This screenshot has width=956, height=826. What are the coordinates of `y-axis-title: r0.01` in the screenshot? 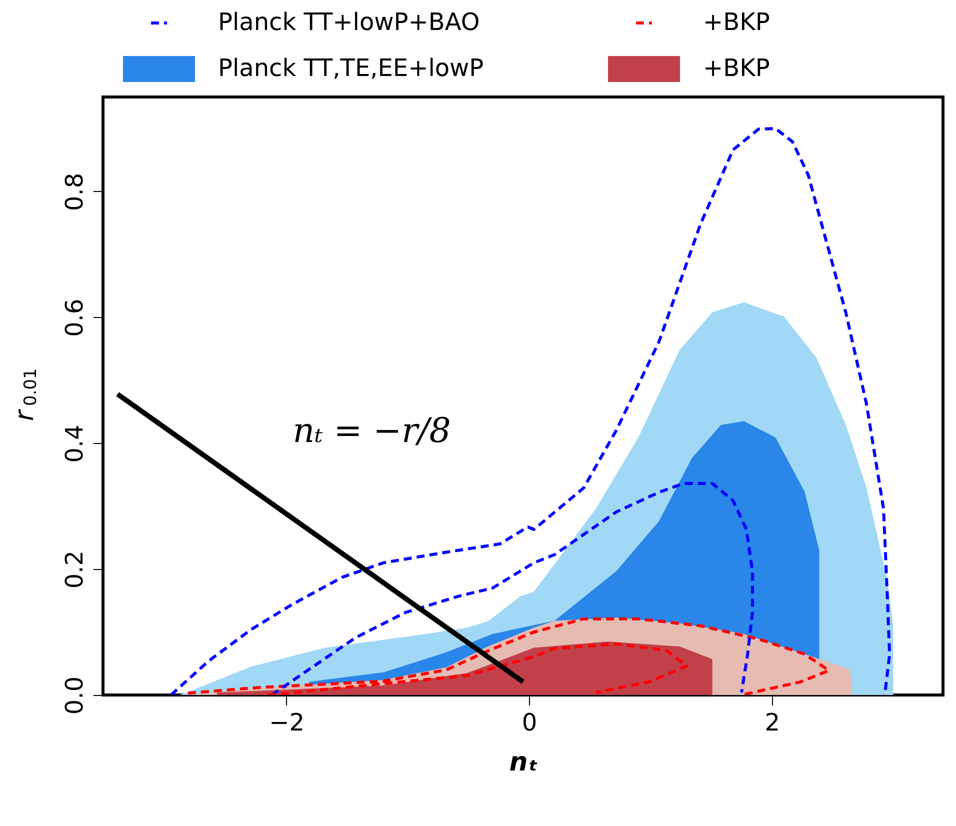 It's located at (25, 394).